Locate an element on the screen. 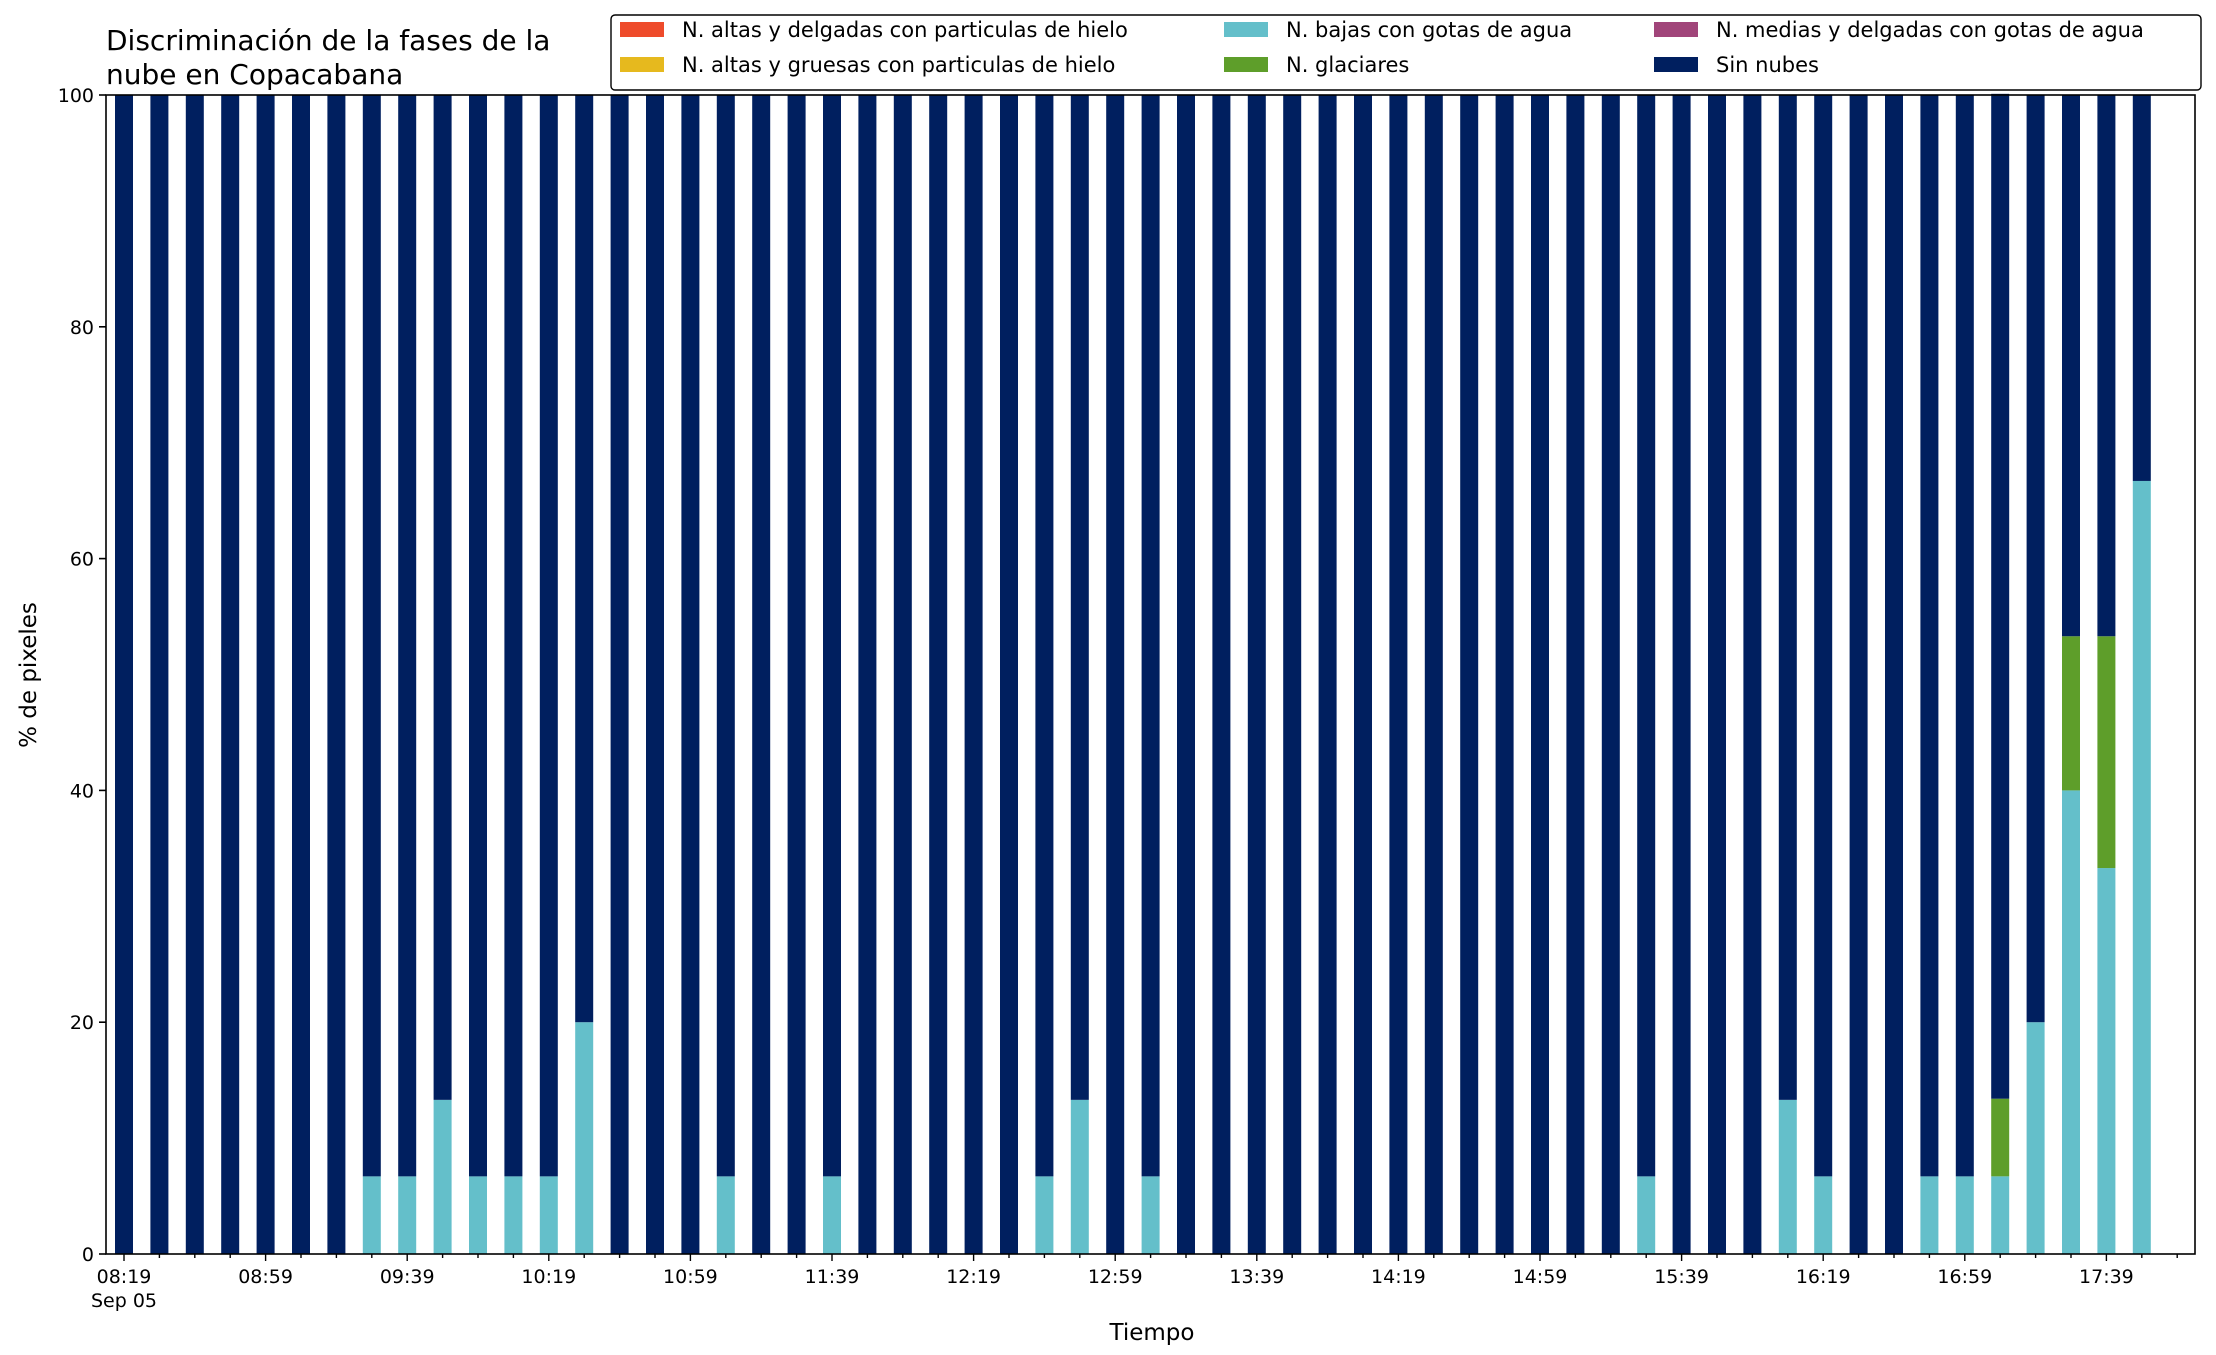  x-tick-label: 17:39 is located at coordinates (2106, 1277).